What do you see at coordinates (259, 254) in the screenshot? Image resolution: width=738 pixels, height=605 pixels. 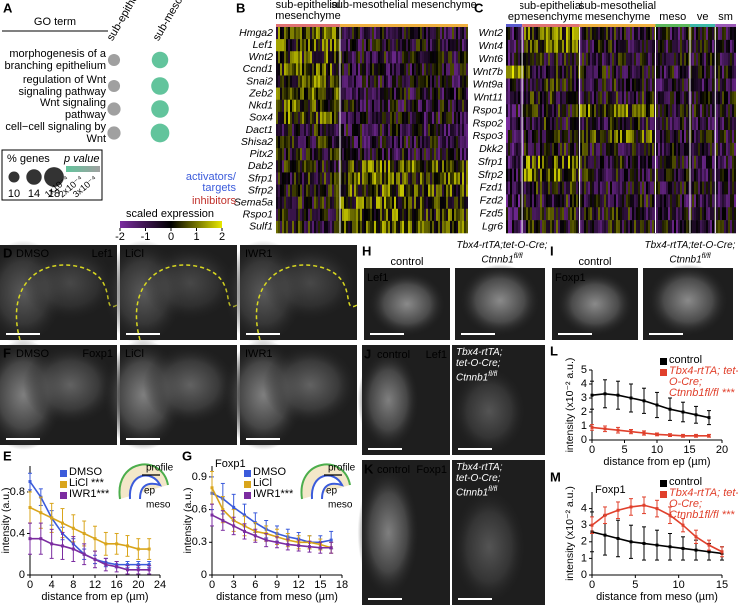 I see `image-title: IWR1` at bounding box center [259, 254].